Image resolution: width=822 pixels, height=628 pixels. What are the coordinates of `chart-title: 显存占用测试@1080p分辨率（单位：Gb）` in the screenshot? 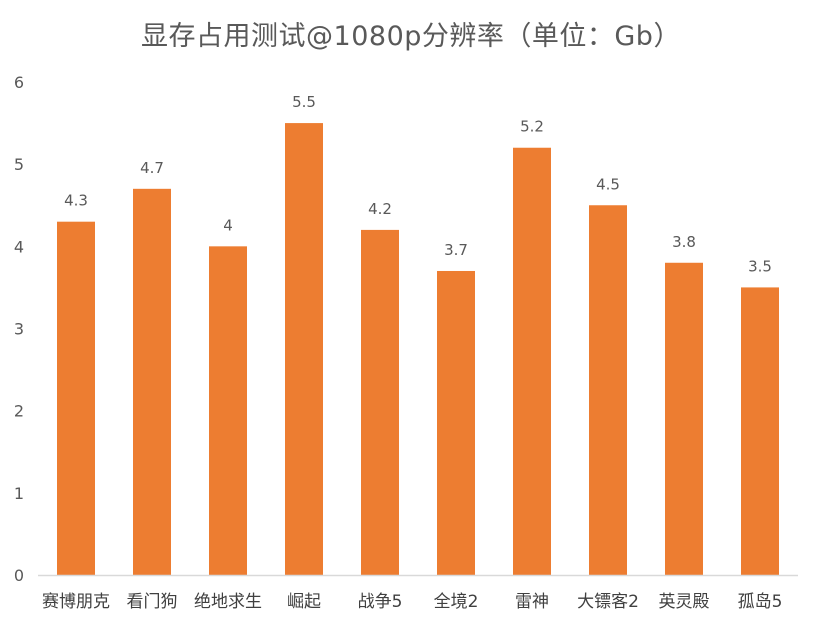 It's located at (411, 36).